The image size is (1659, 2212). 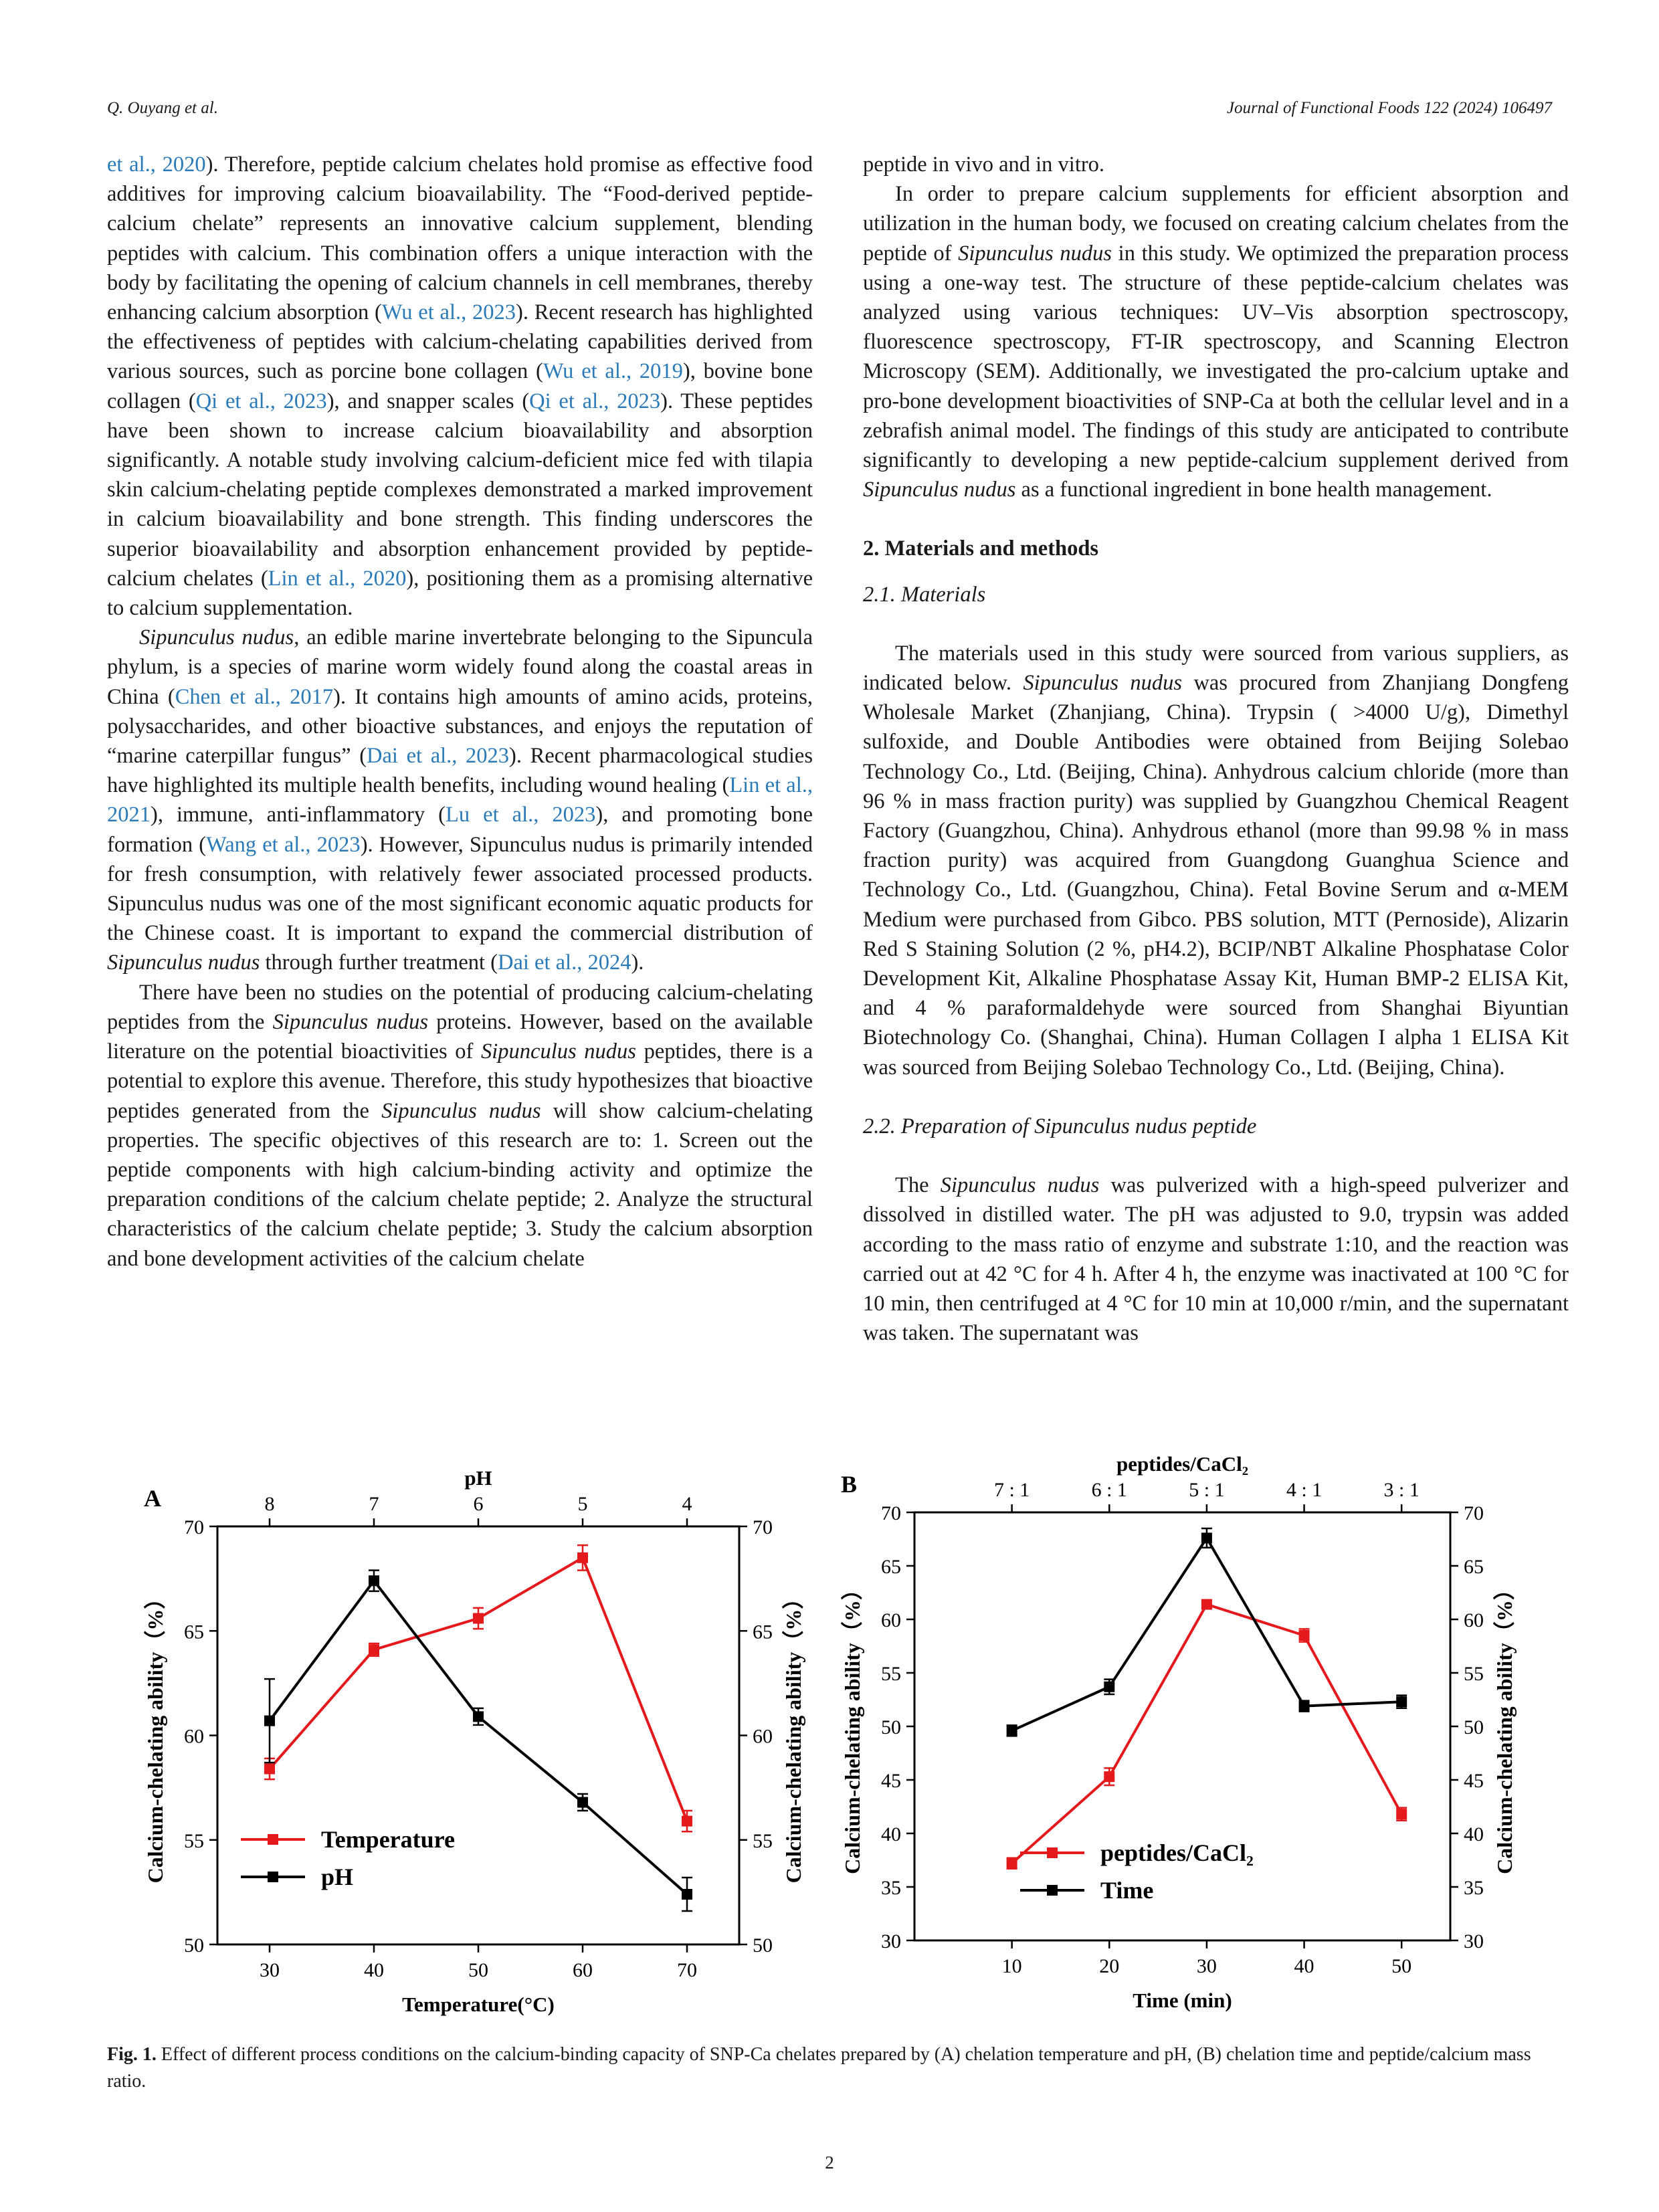 What do you see at coordinates (891, 1888) in the screenshot?
I see `y-tick-label-left: 35` at bounding box center [891, 1888].